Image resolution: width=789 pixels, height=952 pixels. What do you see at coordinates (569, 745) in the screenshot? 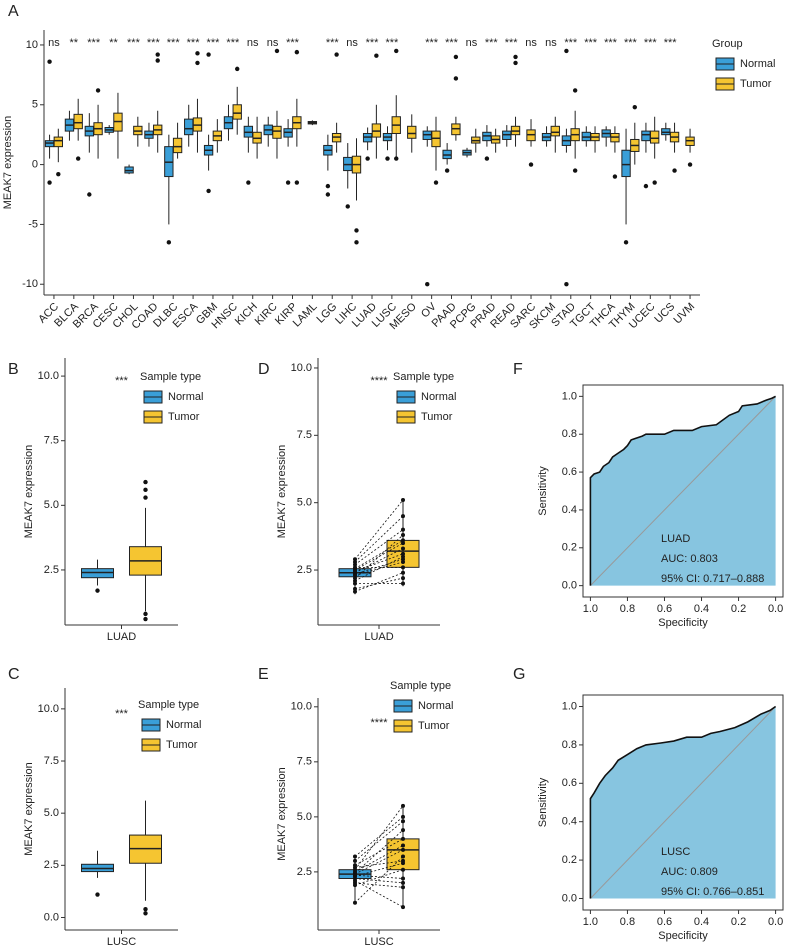
I see `y-tick-label: 0.8` at bounding box center [569, 745].